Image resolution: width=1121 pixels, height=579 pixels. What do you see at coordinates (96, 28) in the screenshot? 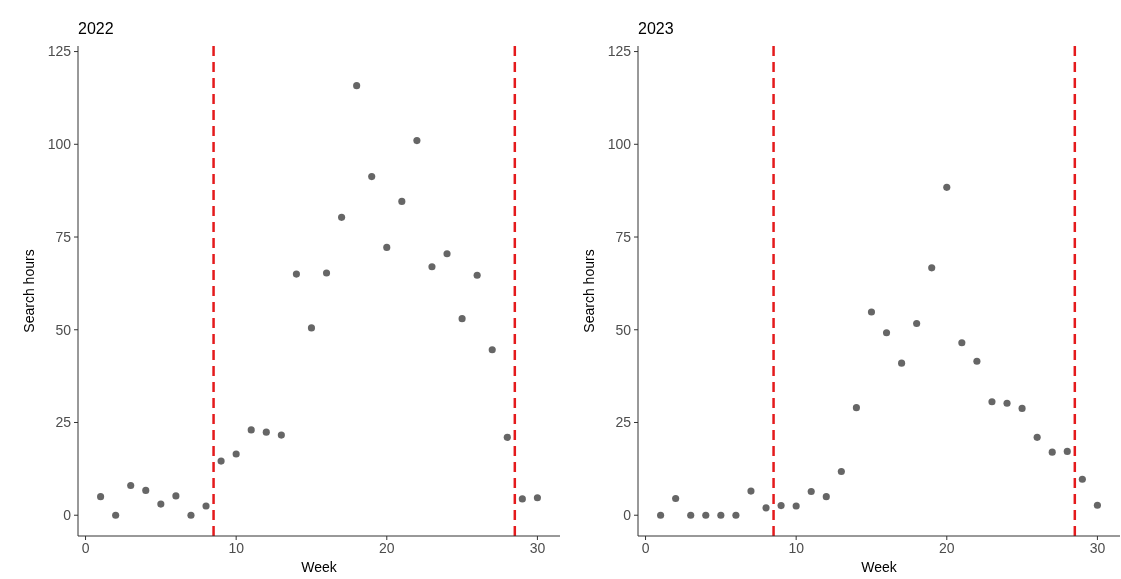
I see `chart-title: 2022` at bounding box center [96, 28].